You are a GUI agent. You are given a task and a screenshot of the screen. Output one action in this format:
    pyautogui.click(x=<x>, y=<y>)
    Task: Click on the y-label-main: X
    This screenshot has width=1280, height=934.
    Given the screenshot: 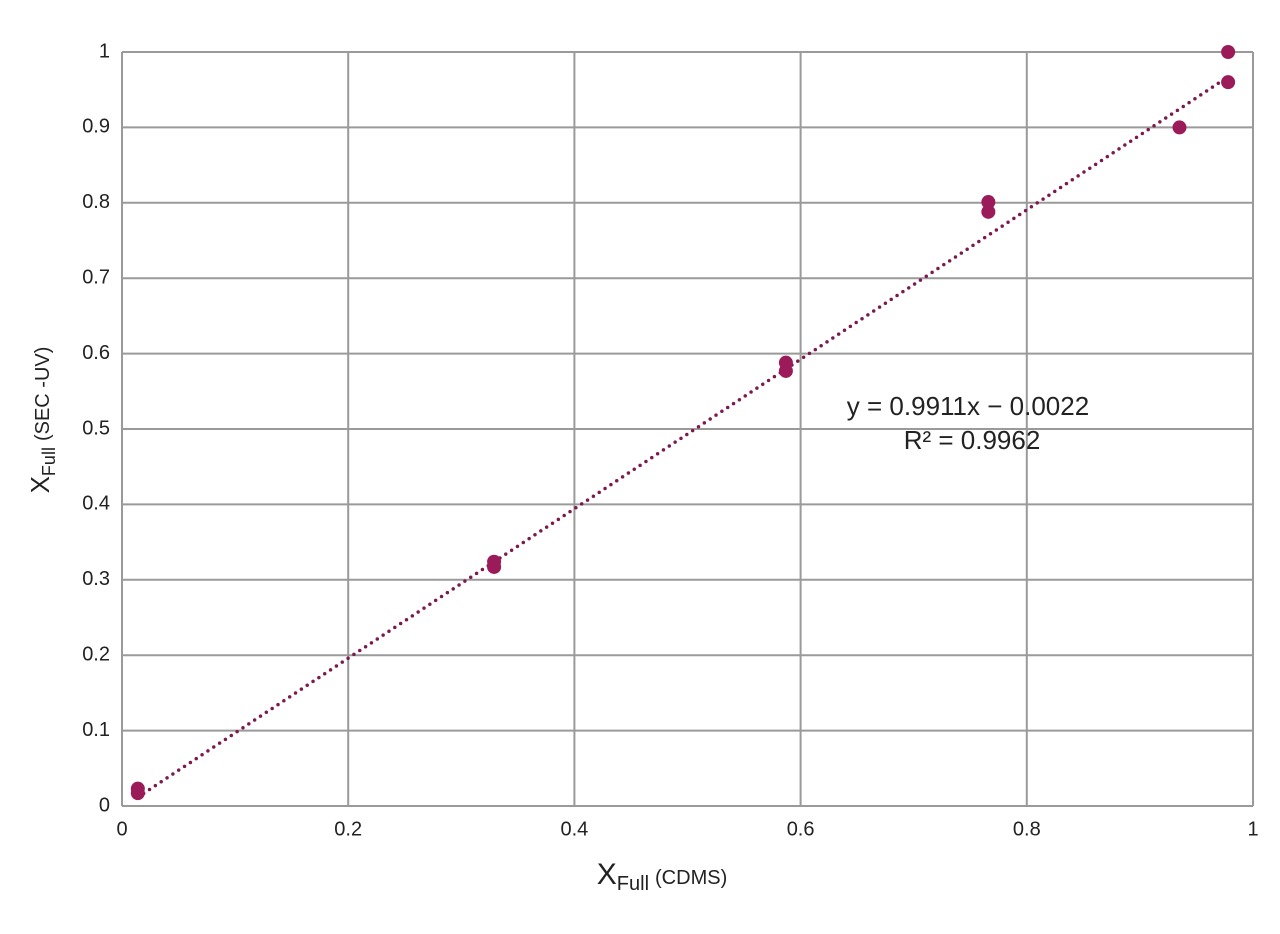 What is the action you would take?
    pyautogui.click(x=40, y=484)
    